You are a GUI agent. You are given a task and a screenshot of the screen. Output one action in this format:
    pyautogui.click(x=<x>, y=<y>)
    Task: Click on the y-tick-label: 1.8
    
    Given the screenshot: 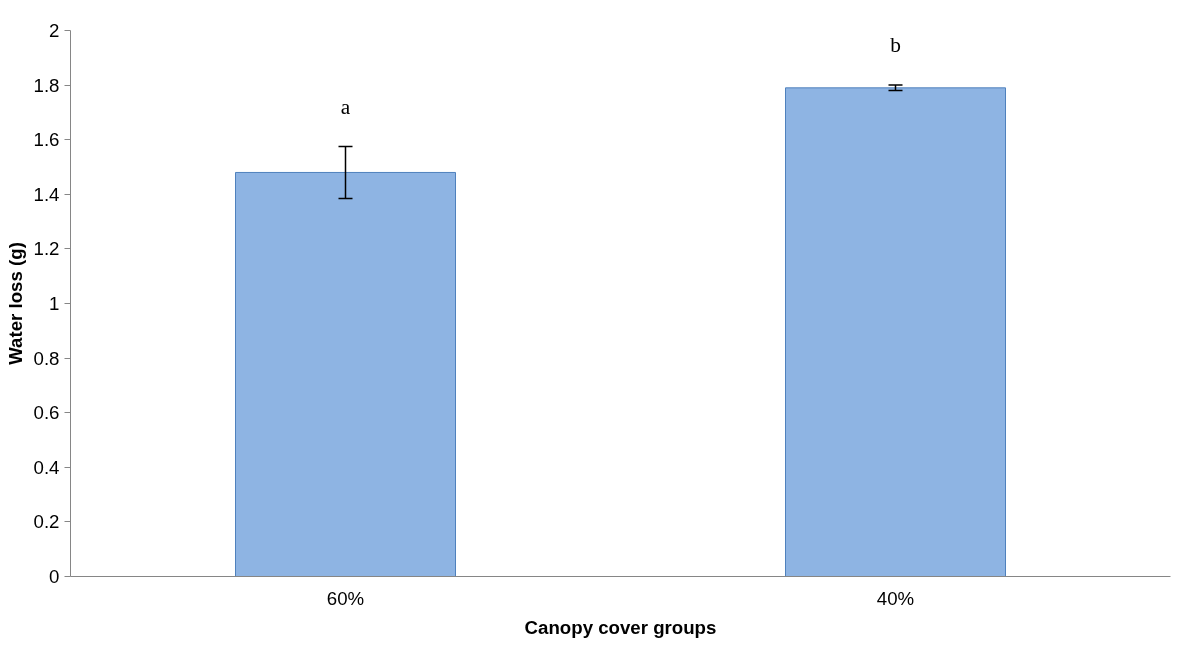 What is the action you would take?
    pyautogui.click(x=46, y=85)
    